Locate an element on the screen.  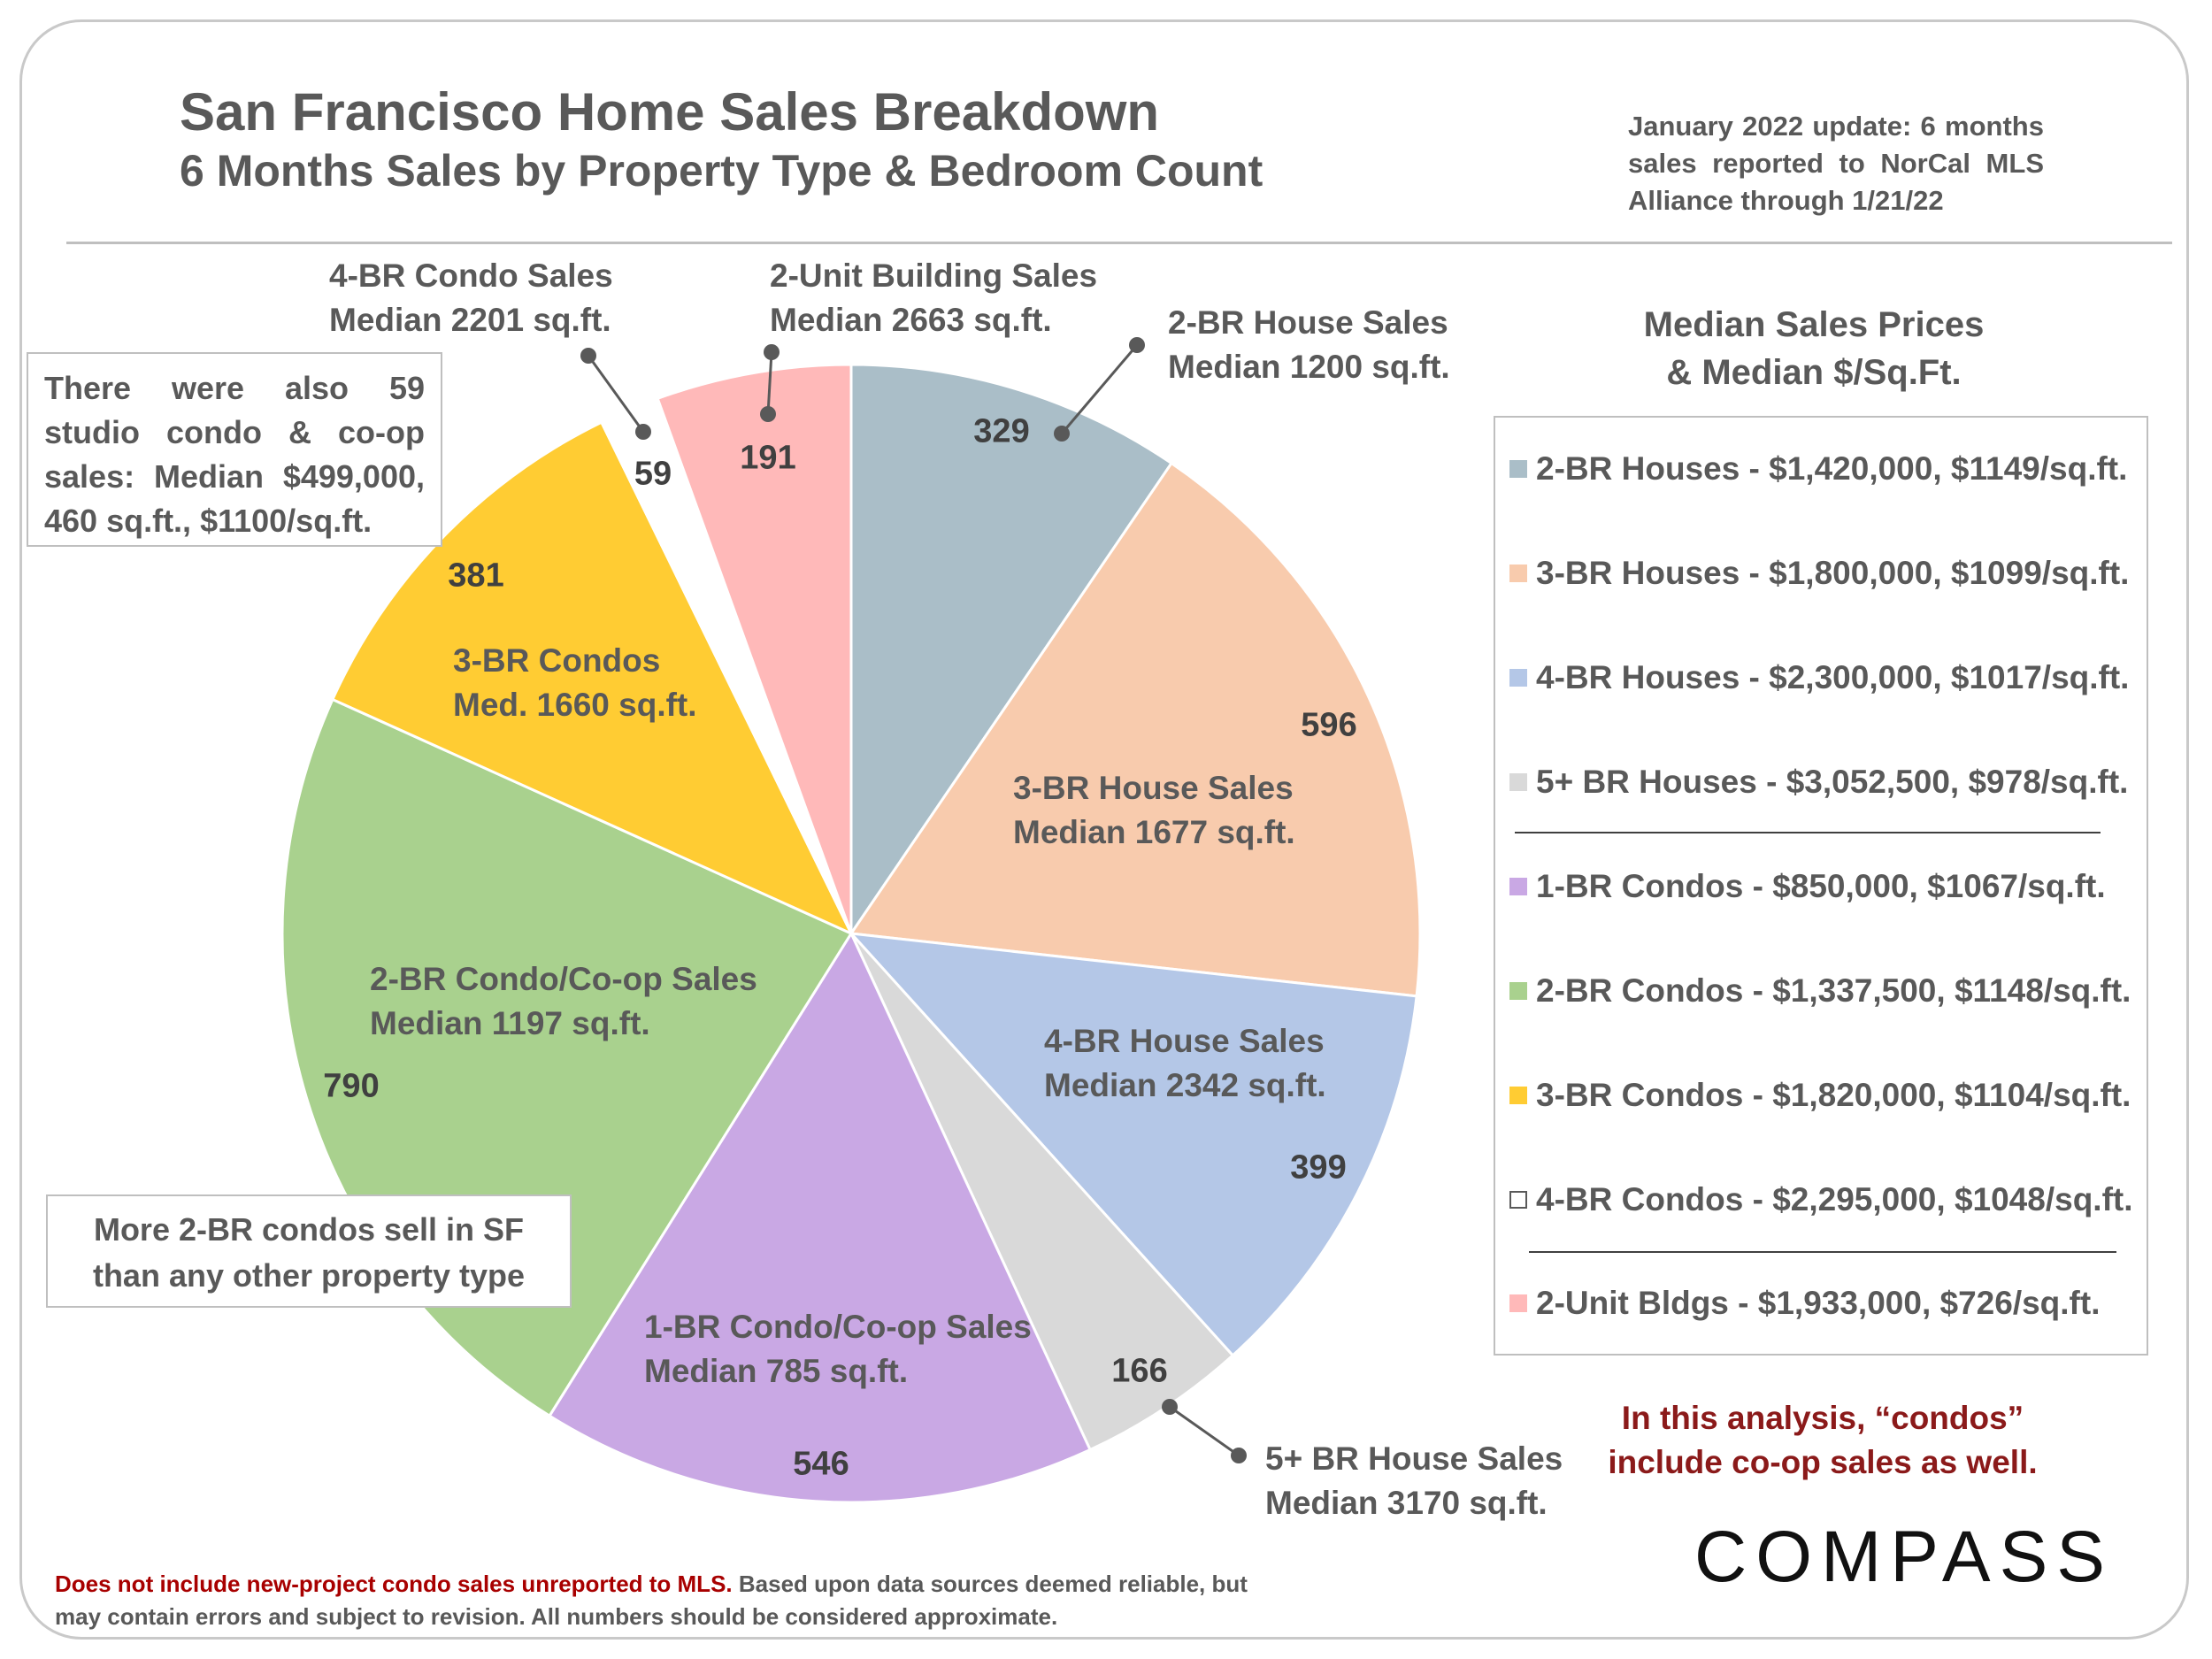
legend-item-label: 5+ BR Houses - $3,052,500, $978/sq.ft. is located at coordinates (1833, 782).